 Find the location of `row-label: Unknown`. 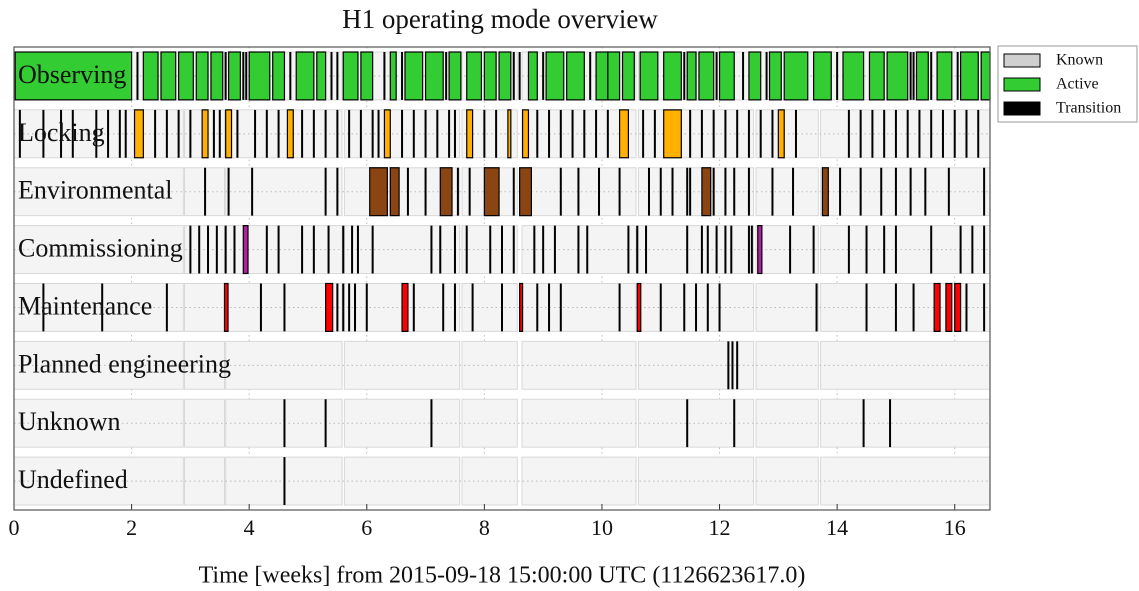

row-label: Unknown is located at coordinates (69, 421).